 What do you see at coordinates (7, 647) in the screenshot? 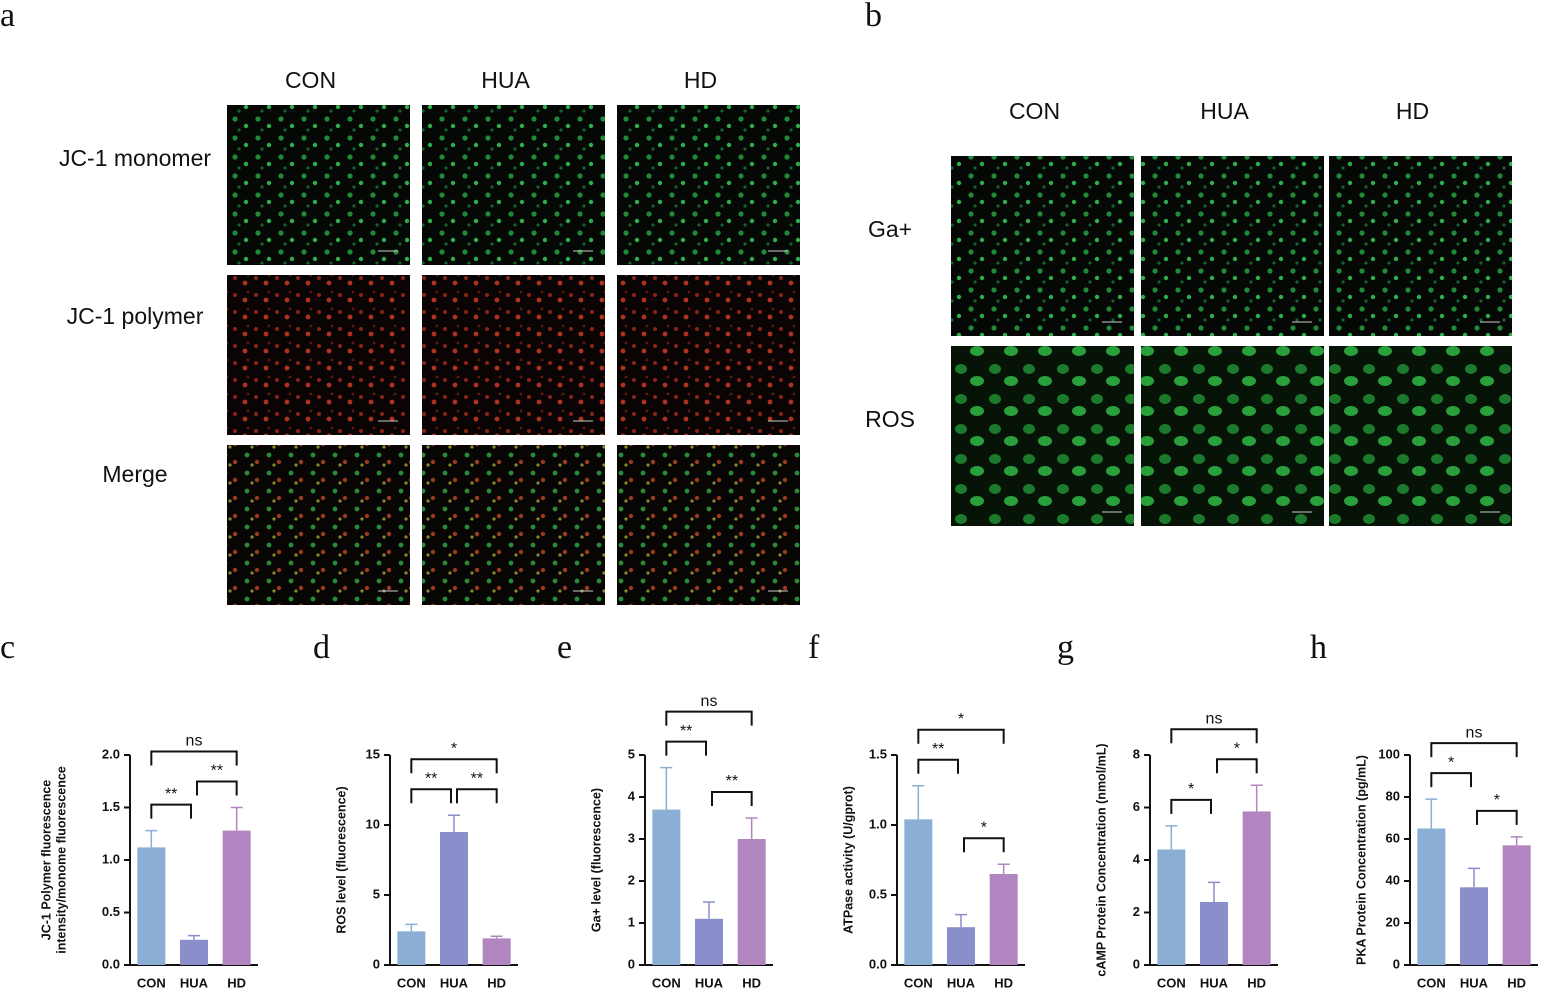
I see `panel-letter: c` at bounding box center [7, 647].